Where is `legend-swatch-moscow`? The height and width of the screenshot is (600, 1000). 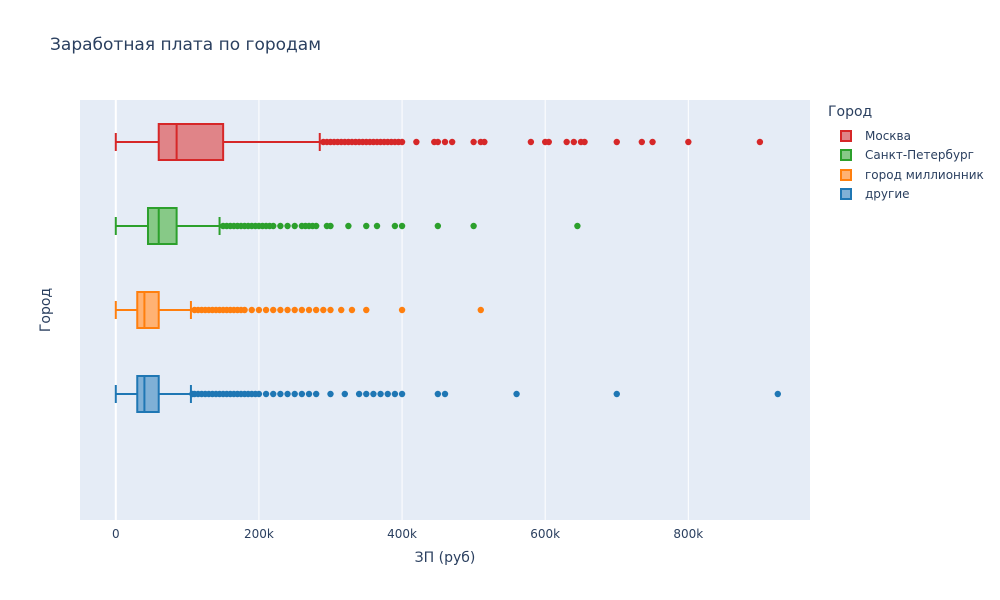 legend-swatch-moscow is located at coordinates (846, 135).